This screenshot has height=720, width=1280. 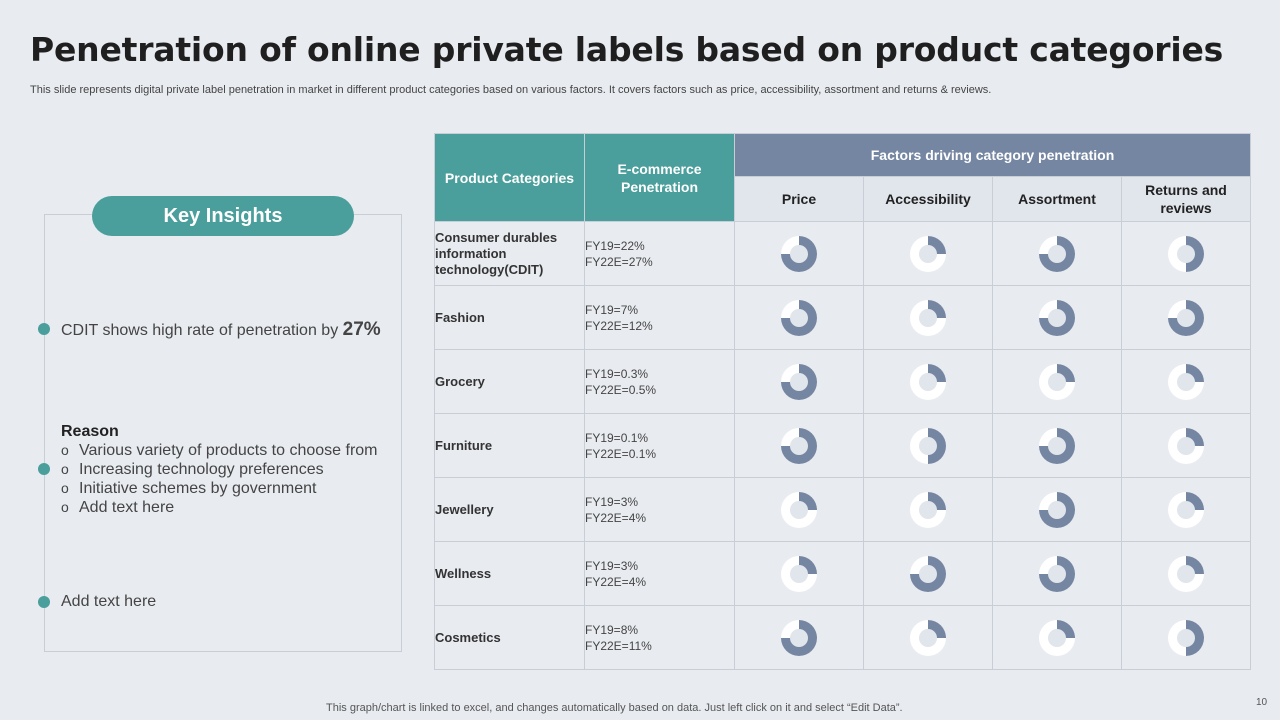 I want to click on table-row: Grocery FY19=0.3% FY22E=0.5%, so click(x=842, y=381).